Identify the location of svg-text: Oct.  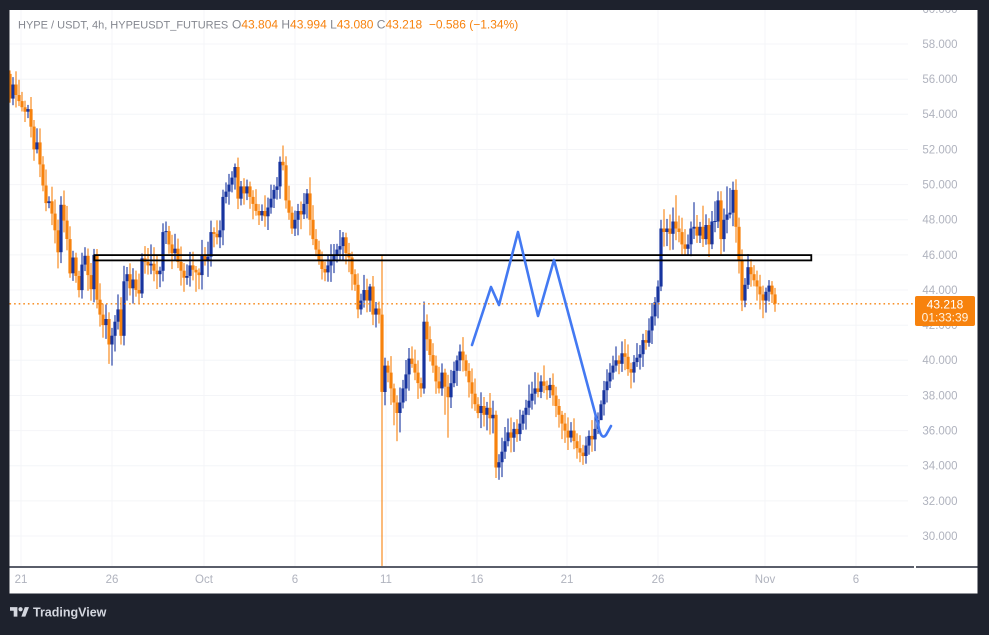
(204, 580).